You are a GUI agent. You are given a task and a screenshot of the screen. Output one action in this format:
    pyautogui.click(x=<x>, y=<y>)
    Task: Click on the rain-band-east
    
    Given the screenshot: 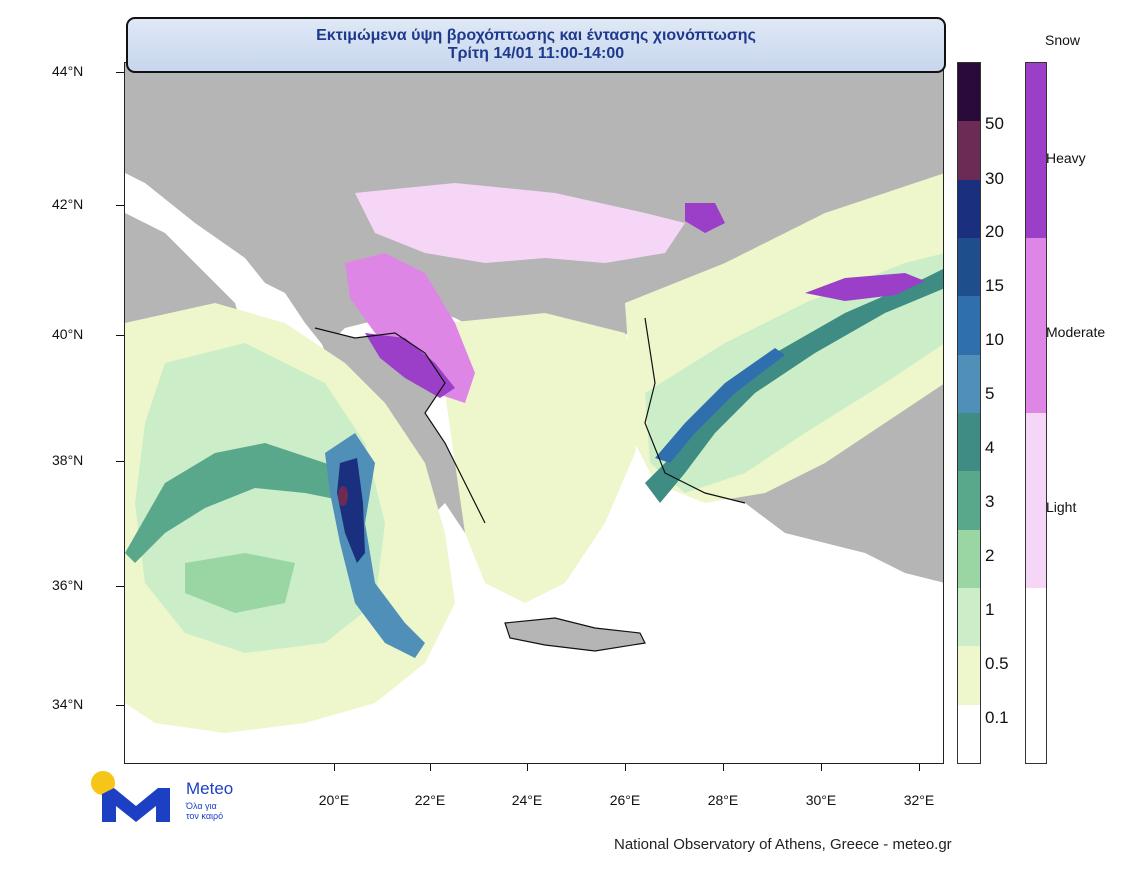 What is the action you would take?
    pyautogui.click(x=794, y=386)
    